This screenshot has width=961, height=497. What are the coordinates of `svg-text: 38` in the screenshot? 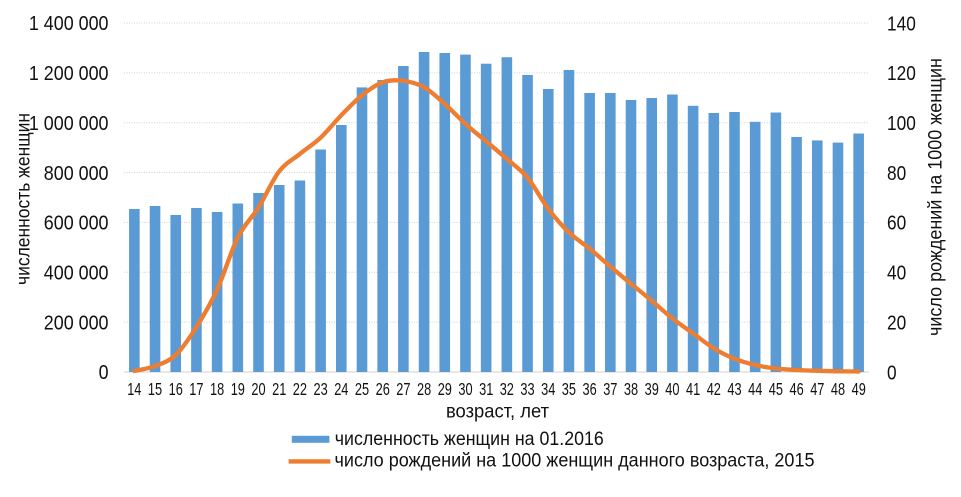 It's located at (631, 389).